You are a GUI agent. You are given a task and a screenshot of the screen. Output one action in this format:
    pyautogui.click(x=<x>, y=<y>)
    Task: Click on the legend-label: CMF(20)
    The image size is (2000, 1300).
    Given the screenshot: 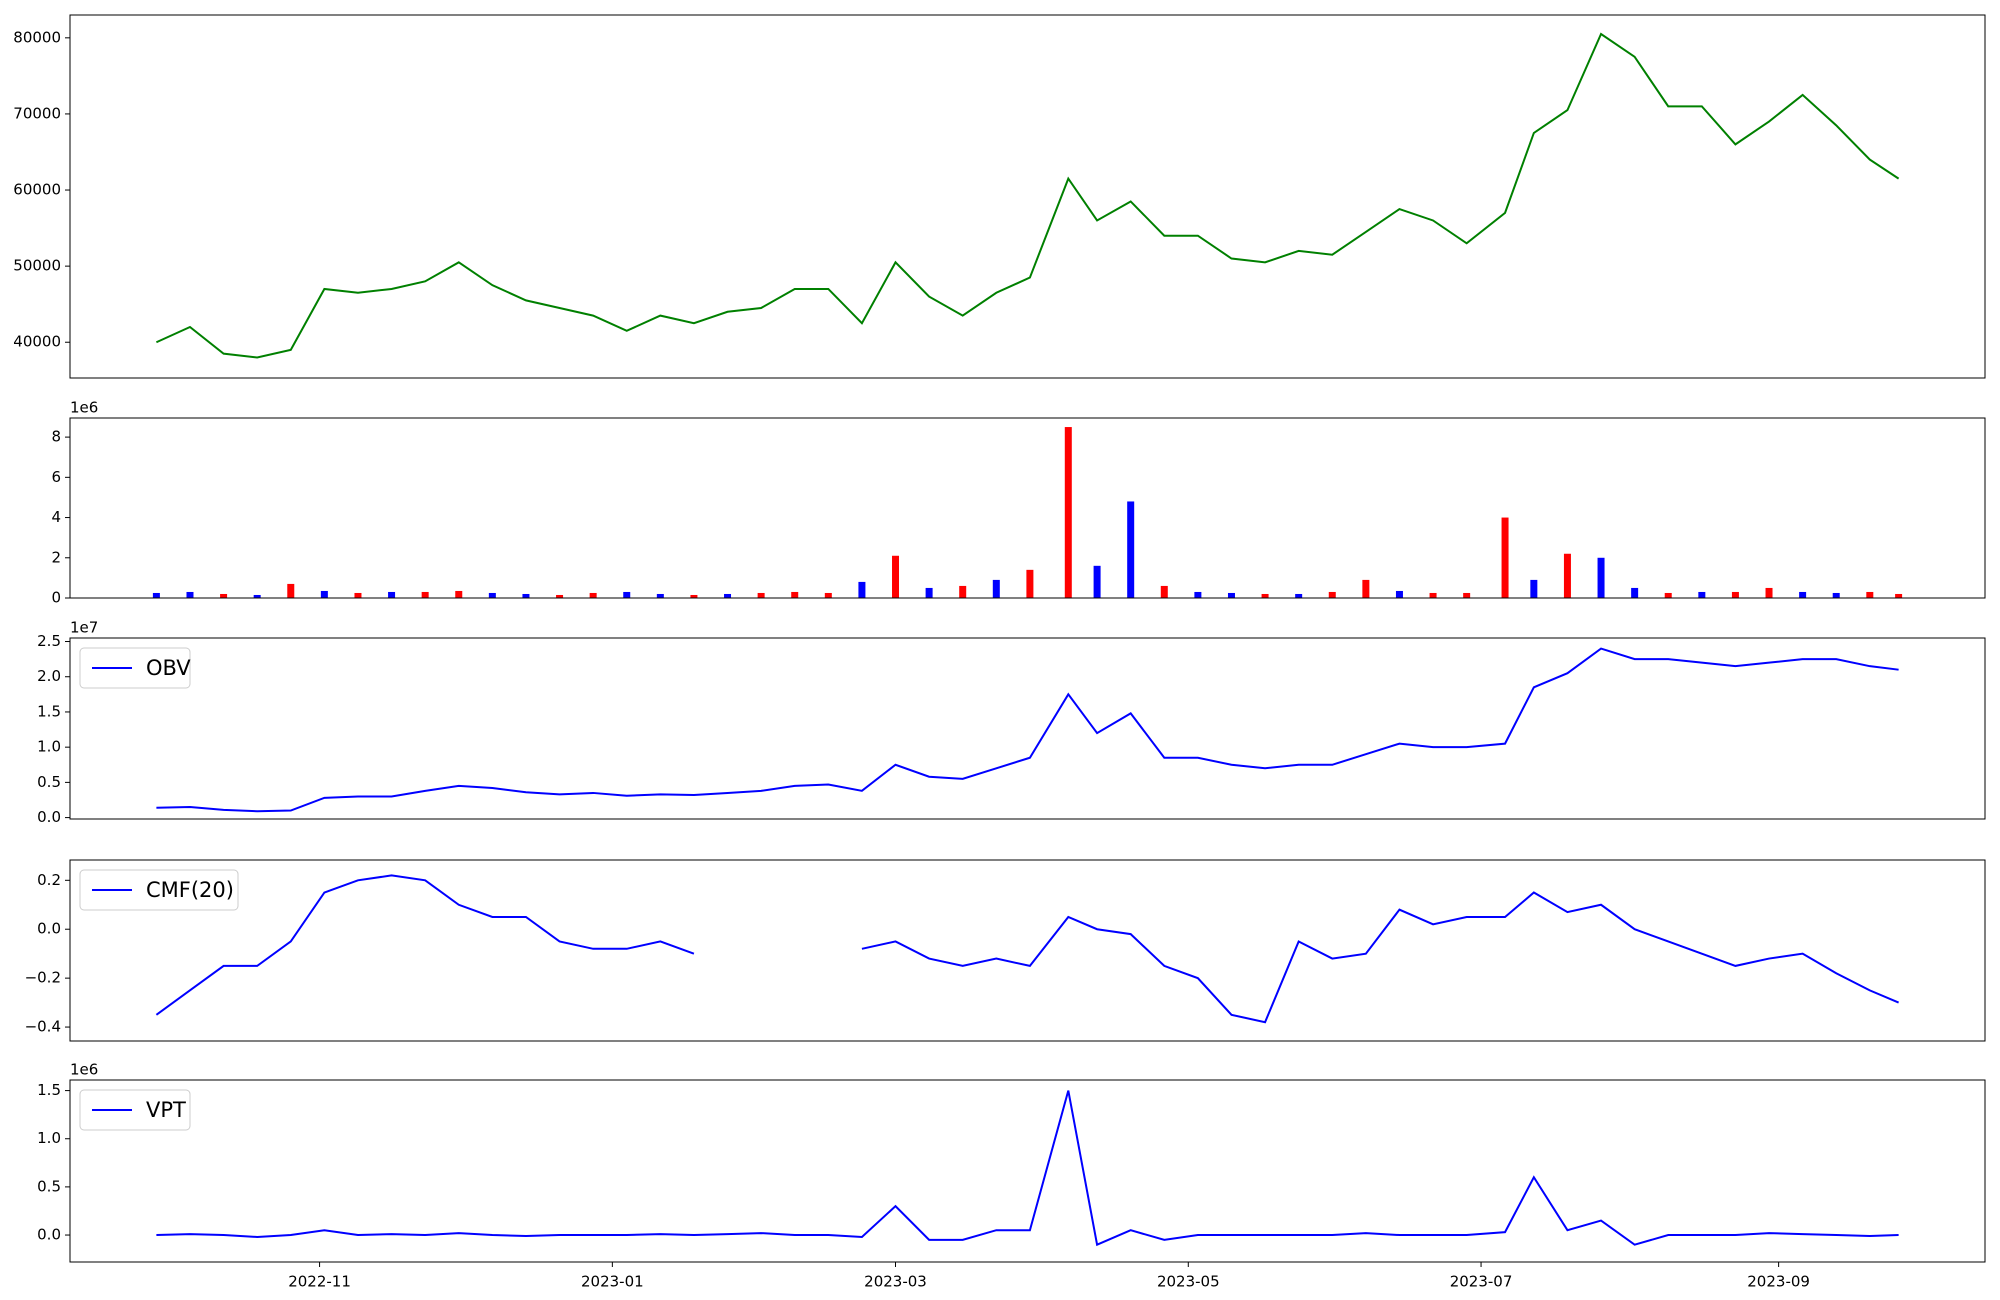 What is the action you would take?
    pyautogui.click(x=190, y=890)
    